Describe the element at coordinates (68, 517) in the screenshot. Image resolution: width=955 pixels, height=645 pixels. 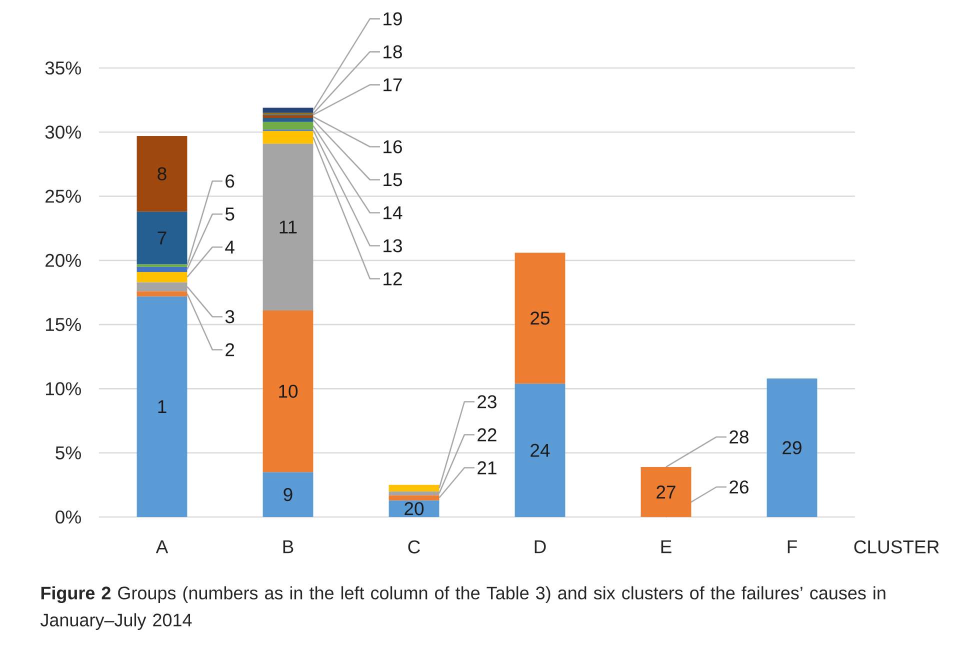
I see `y-tick-label: 0%` at that location.